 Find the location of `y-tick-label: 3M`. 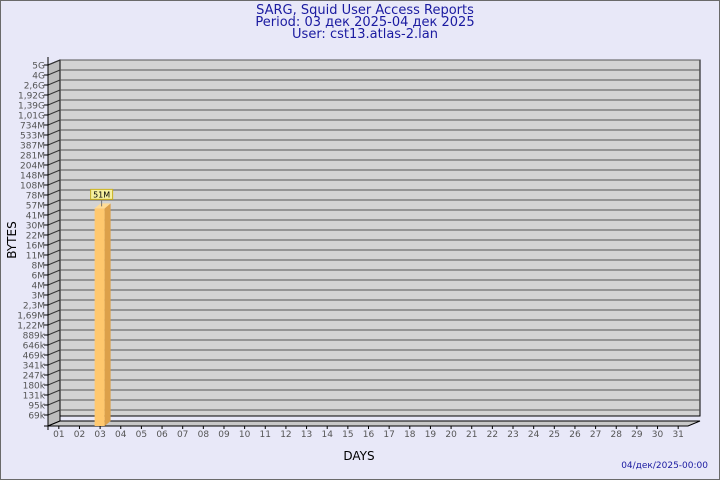

y-tick-label: 3M is located at coordinates (39, 297).